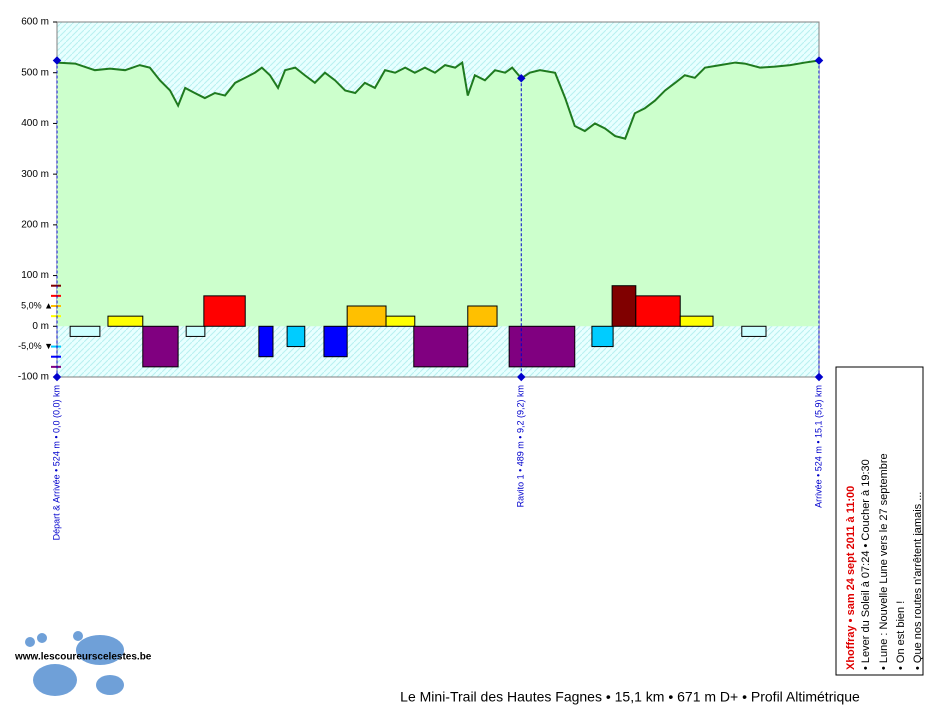 The width and height of the screenshot is (934, 718). Describe the element at coordinates (851, 578) in the screenshot. I see `info-title: Xhoffray • sam 24 sept 2011 à 11:00` at that location.